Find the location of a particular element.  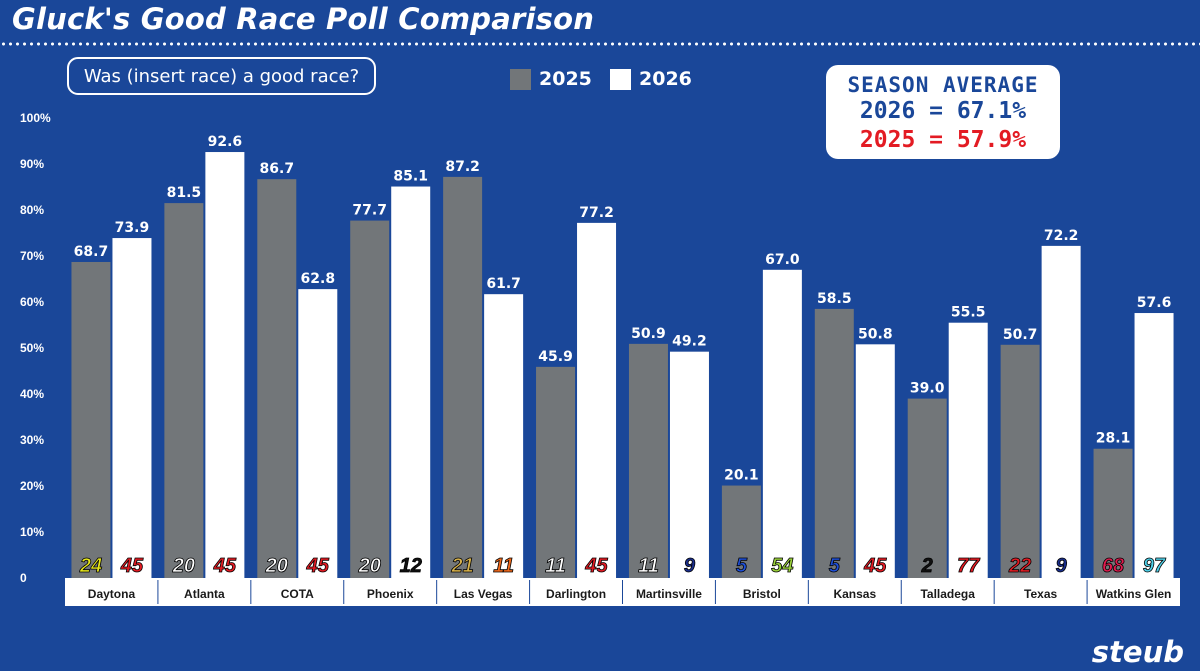

car-number-2026: 97 is located at coordinates (1154, 566).